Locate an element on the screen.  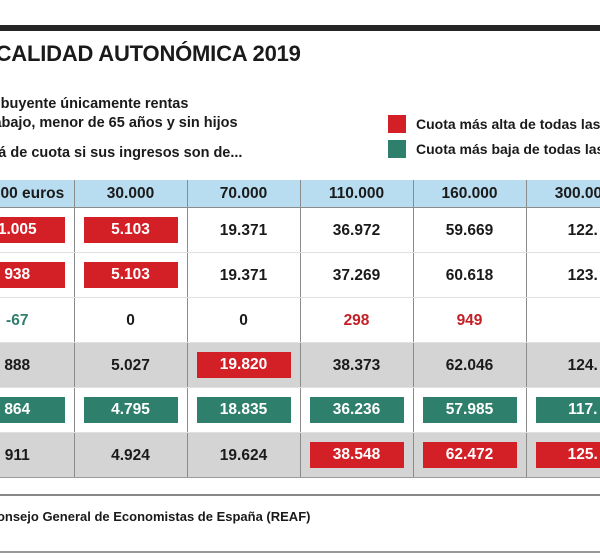
table-cell: 125. is located at coordinates (563, 455).